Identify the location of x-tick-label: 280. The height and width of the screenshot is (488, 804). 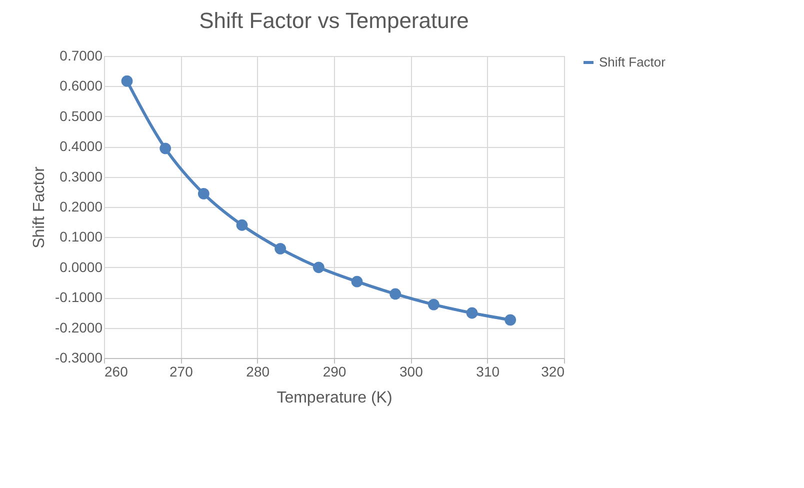
(258, 372).